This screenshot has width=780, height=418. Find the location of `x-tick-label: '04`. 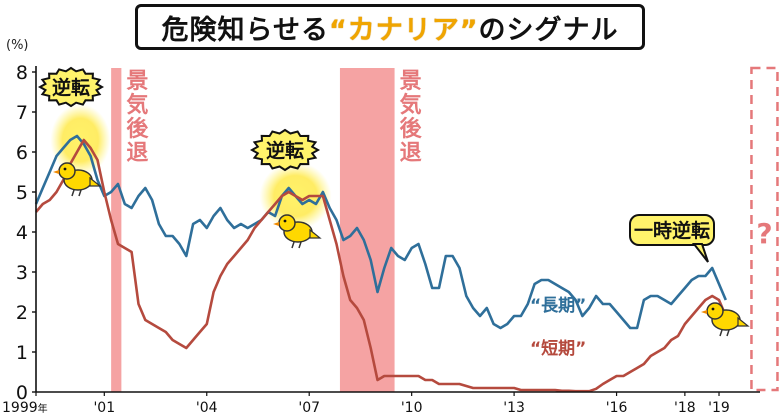

x-tick-label: '04 is located at coordinates (207, 408).